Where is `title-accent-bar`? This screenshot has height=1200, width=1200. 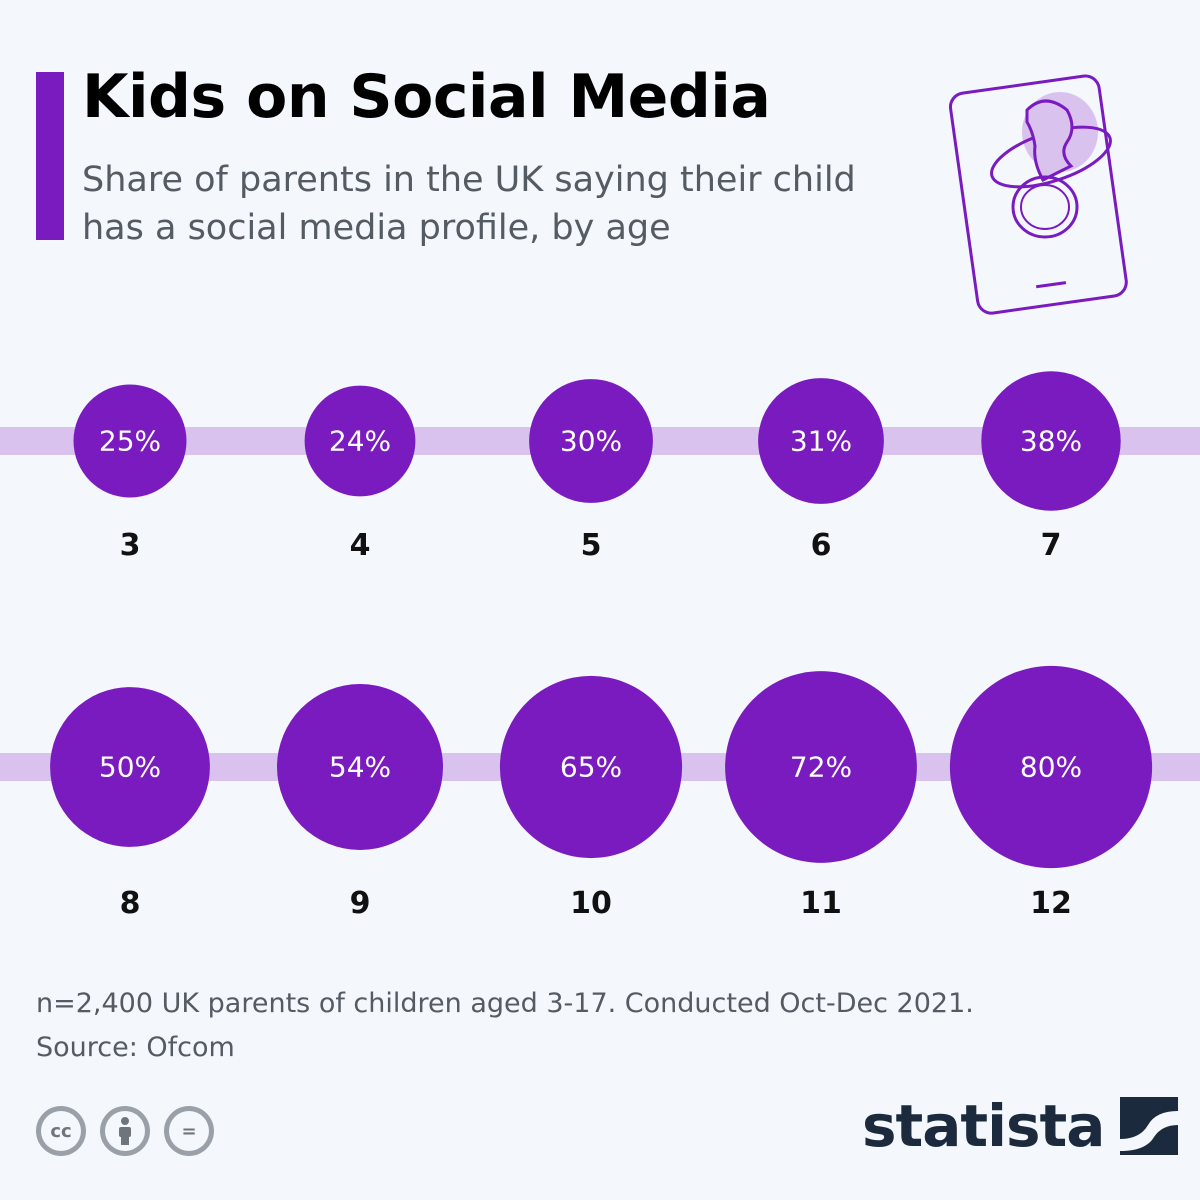
title-accent-bar is located at coordinates (50, 156).